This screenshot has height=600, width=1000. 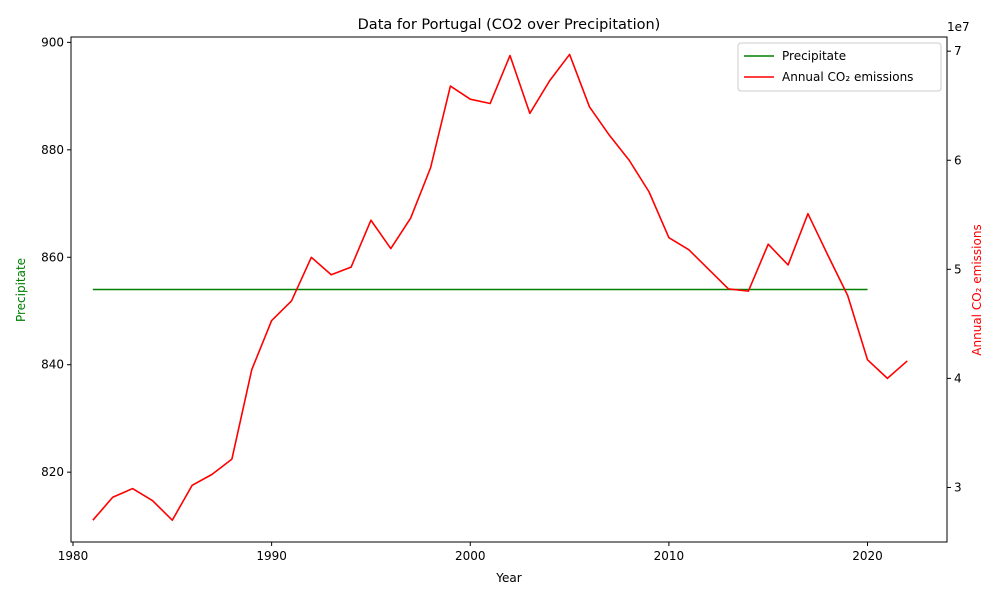 I want to click on x-tick-label: 2000, so click(x=470, y=556).